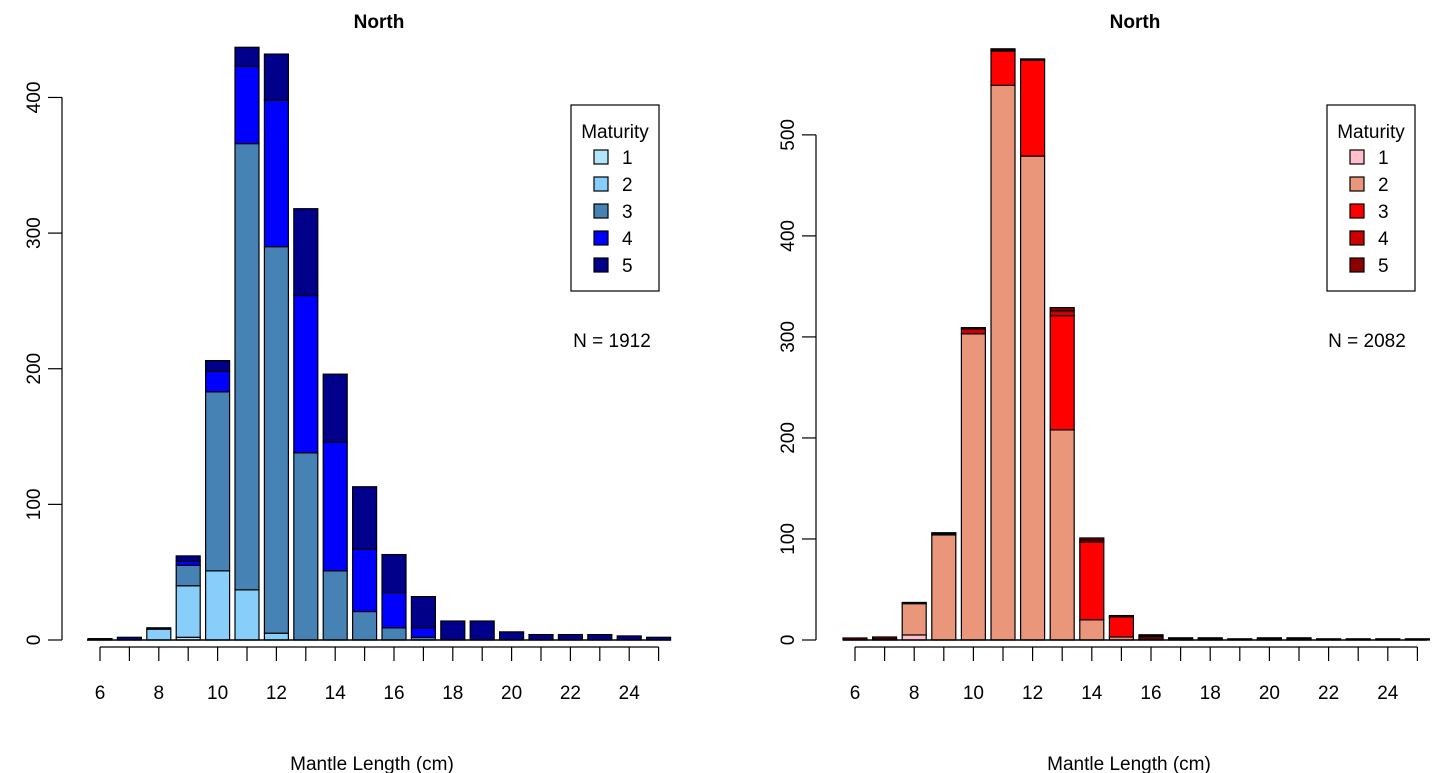  I want to click on legend-label-5: 5, so click(627, 266).